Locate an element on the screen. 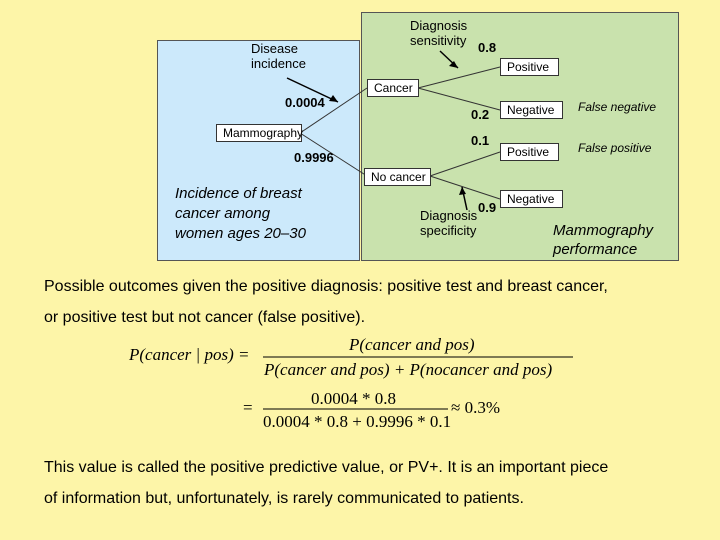  nocancer-positive-prob: 0.1 is located at coordinates (480, 140).